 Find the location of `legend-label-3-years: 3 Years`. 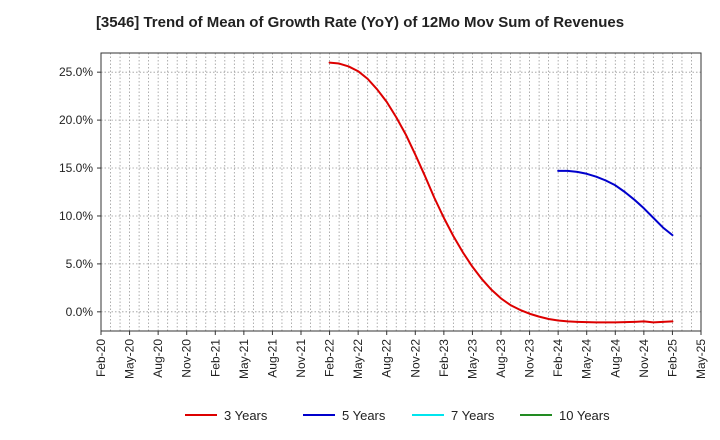

legend-label-3-years: 3 Years is located at coordinates (246, 415).